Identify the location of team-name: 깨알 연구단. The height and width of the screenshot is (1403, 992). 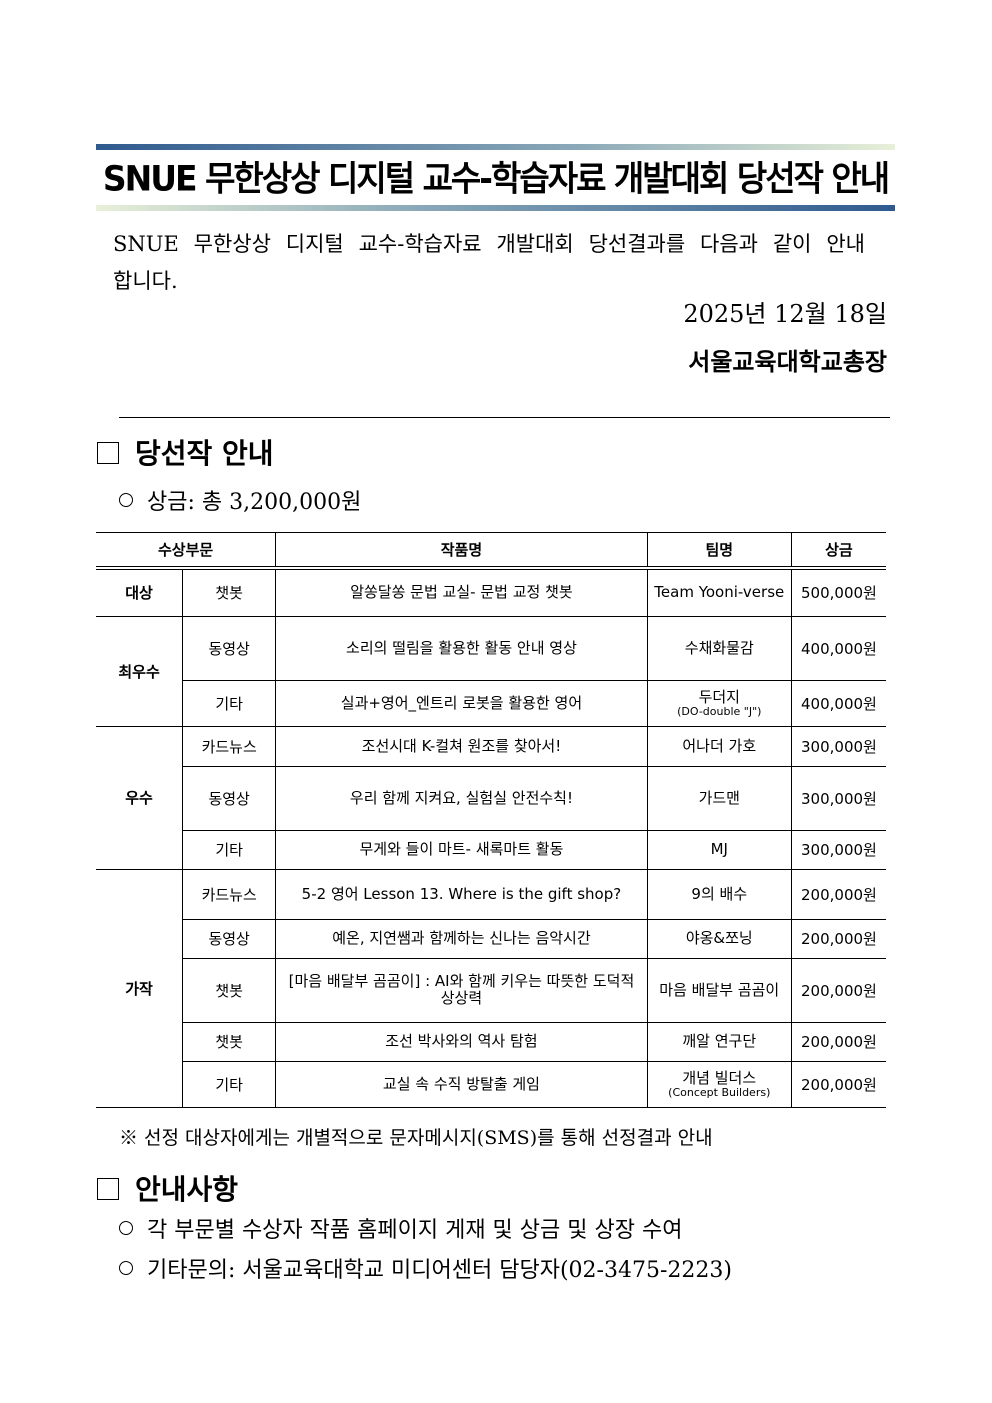
(719, 1041).